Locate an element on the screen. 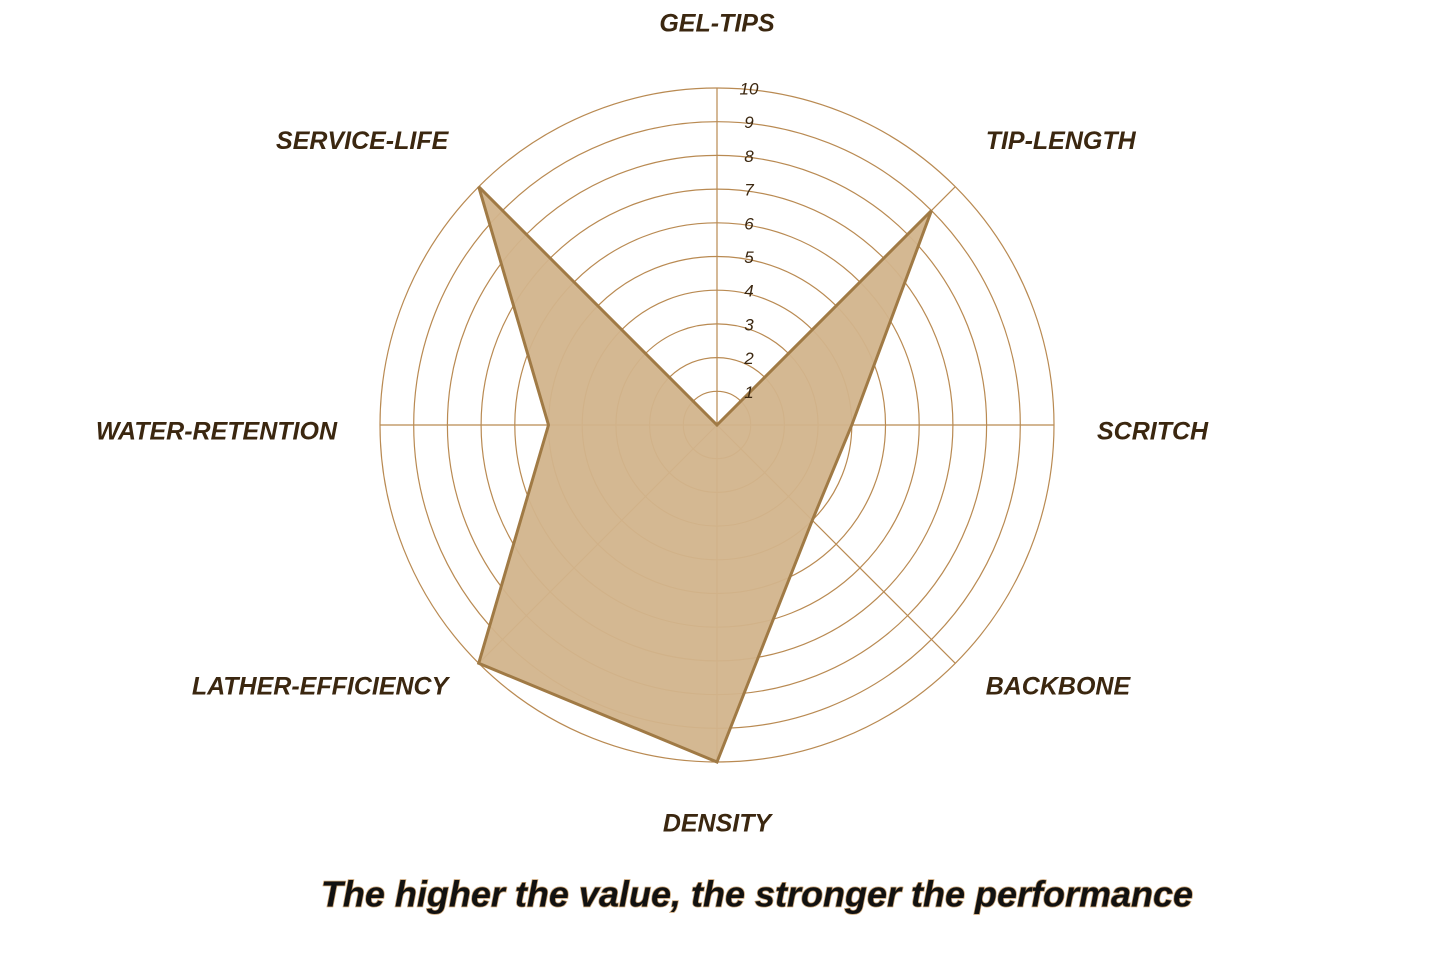 This screenshot has width=1445, height=963. ring-label: 5 is located at coordinates (749, 257).